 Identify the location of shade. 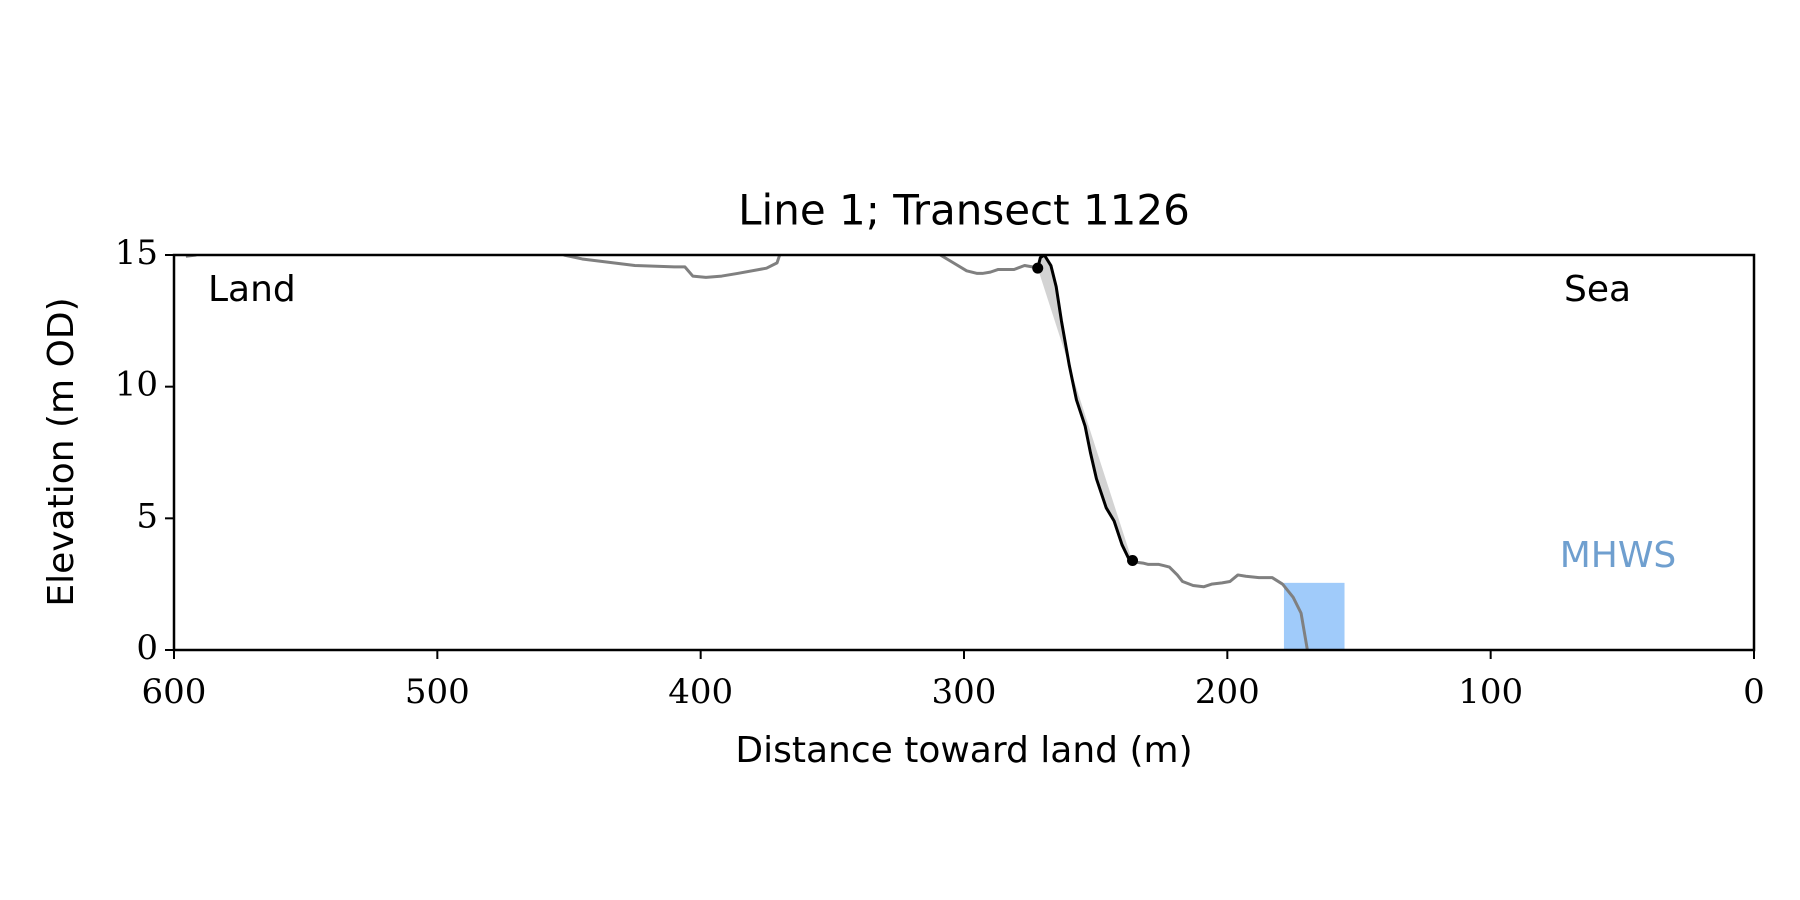
(1085, 408).